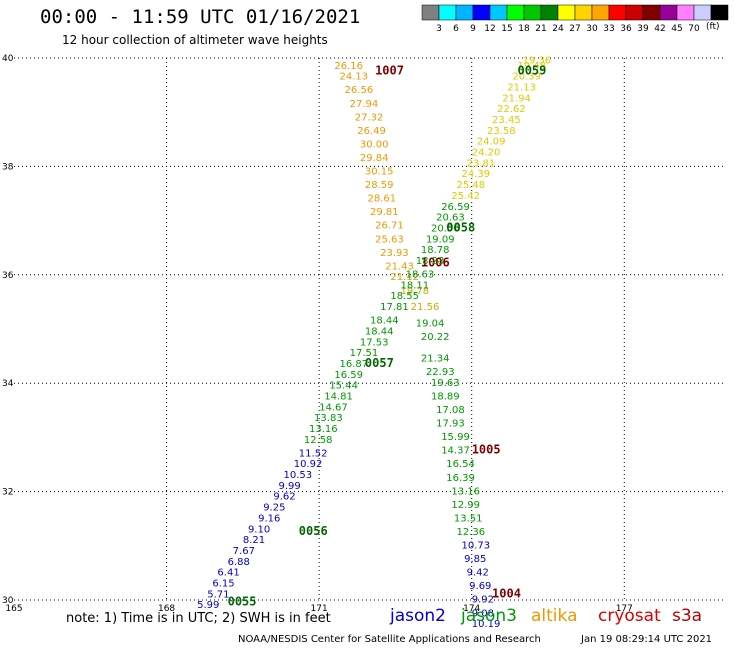 This screenshot has width=740, height=650. Describe the element at coordinates (450, 424) in the screenshot. I see `wave-height-value: 17.93` at that location.